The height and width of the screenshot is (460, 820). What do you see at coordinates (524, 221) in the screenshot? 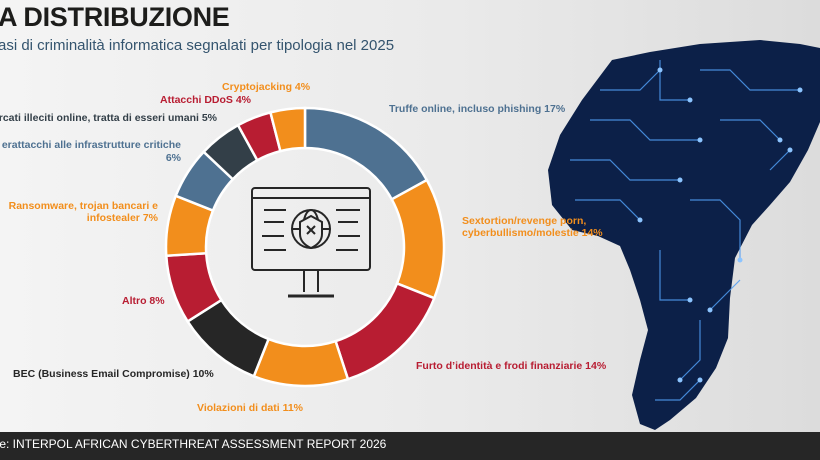
I see `slice-label: Sextortion/revenge porn,` at bounding box center [524, 221].